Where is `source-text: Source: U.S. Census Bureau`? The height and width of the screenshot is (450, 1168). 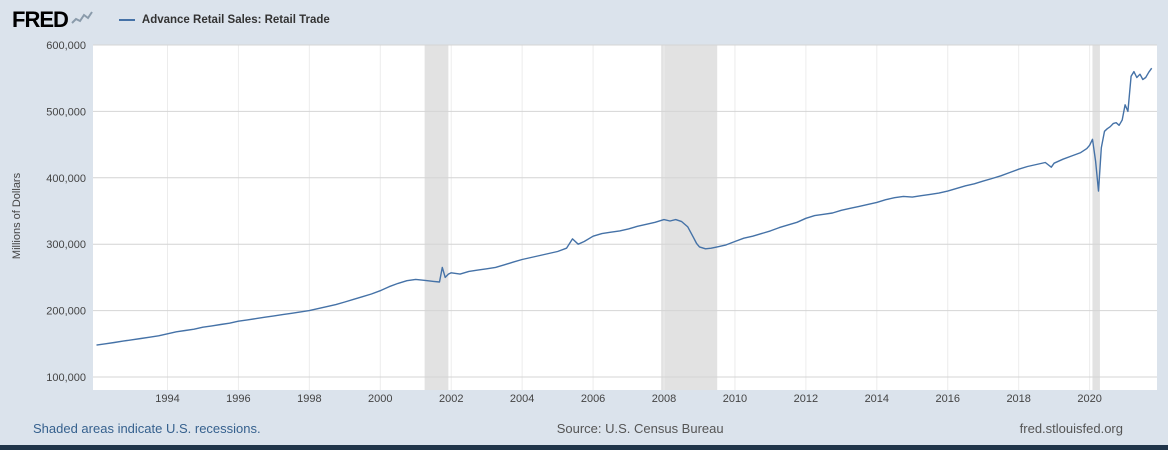
source-text: Source: U.S. Census Bureau is located at coordinates (640, 428).